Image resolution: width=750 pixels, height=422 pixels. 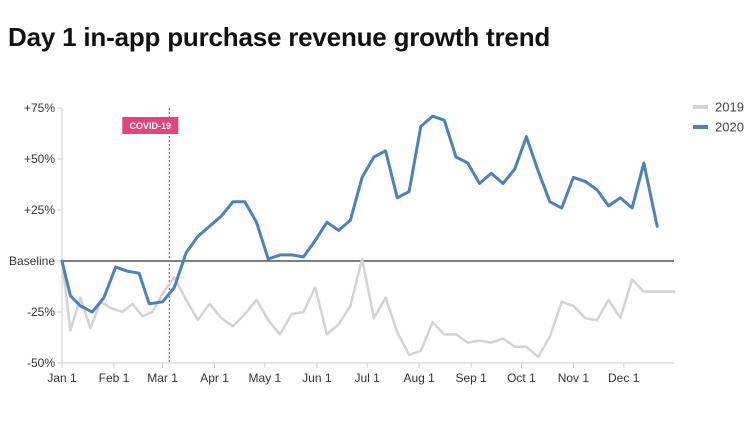 What do you see at coordinates (574, 378) in the screenshot?
I see `x-tick-label: Nov 1` at bounding box center [574, 378].